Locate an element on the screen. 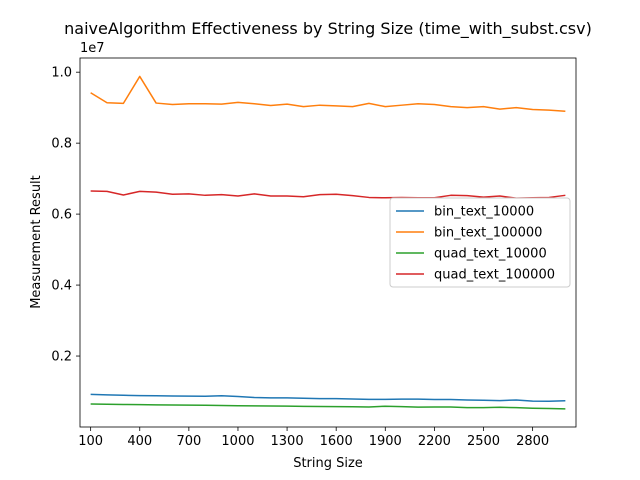  x-tick-label: 700 is located at coordinates (188, 441).